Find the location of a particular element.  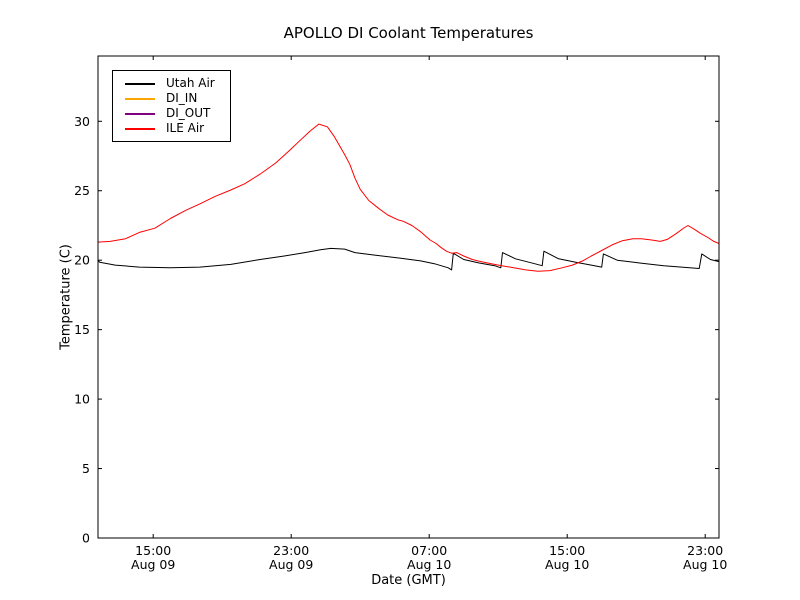

legend-line-ile-air is located at coordinates (140, 128).